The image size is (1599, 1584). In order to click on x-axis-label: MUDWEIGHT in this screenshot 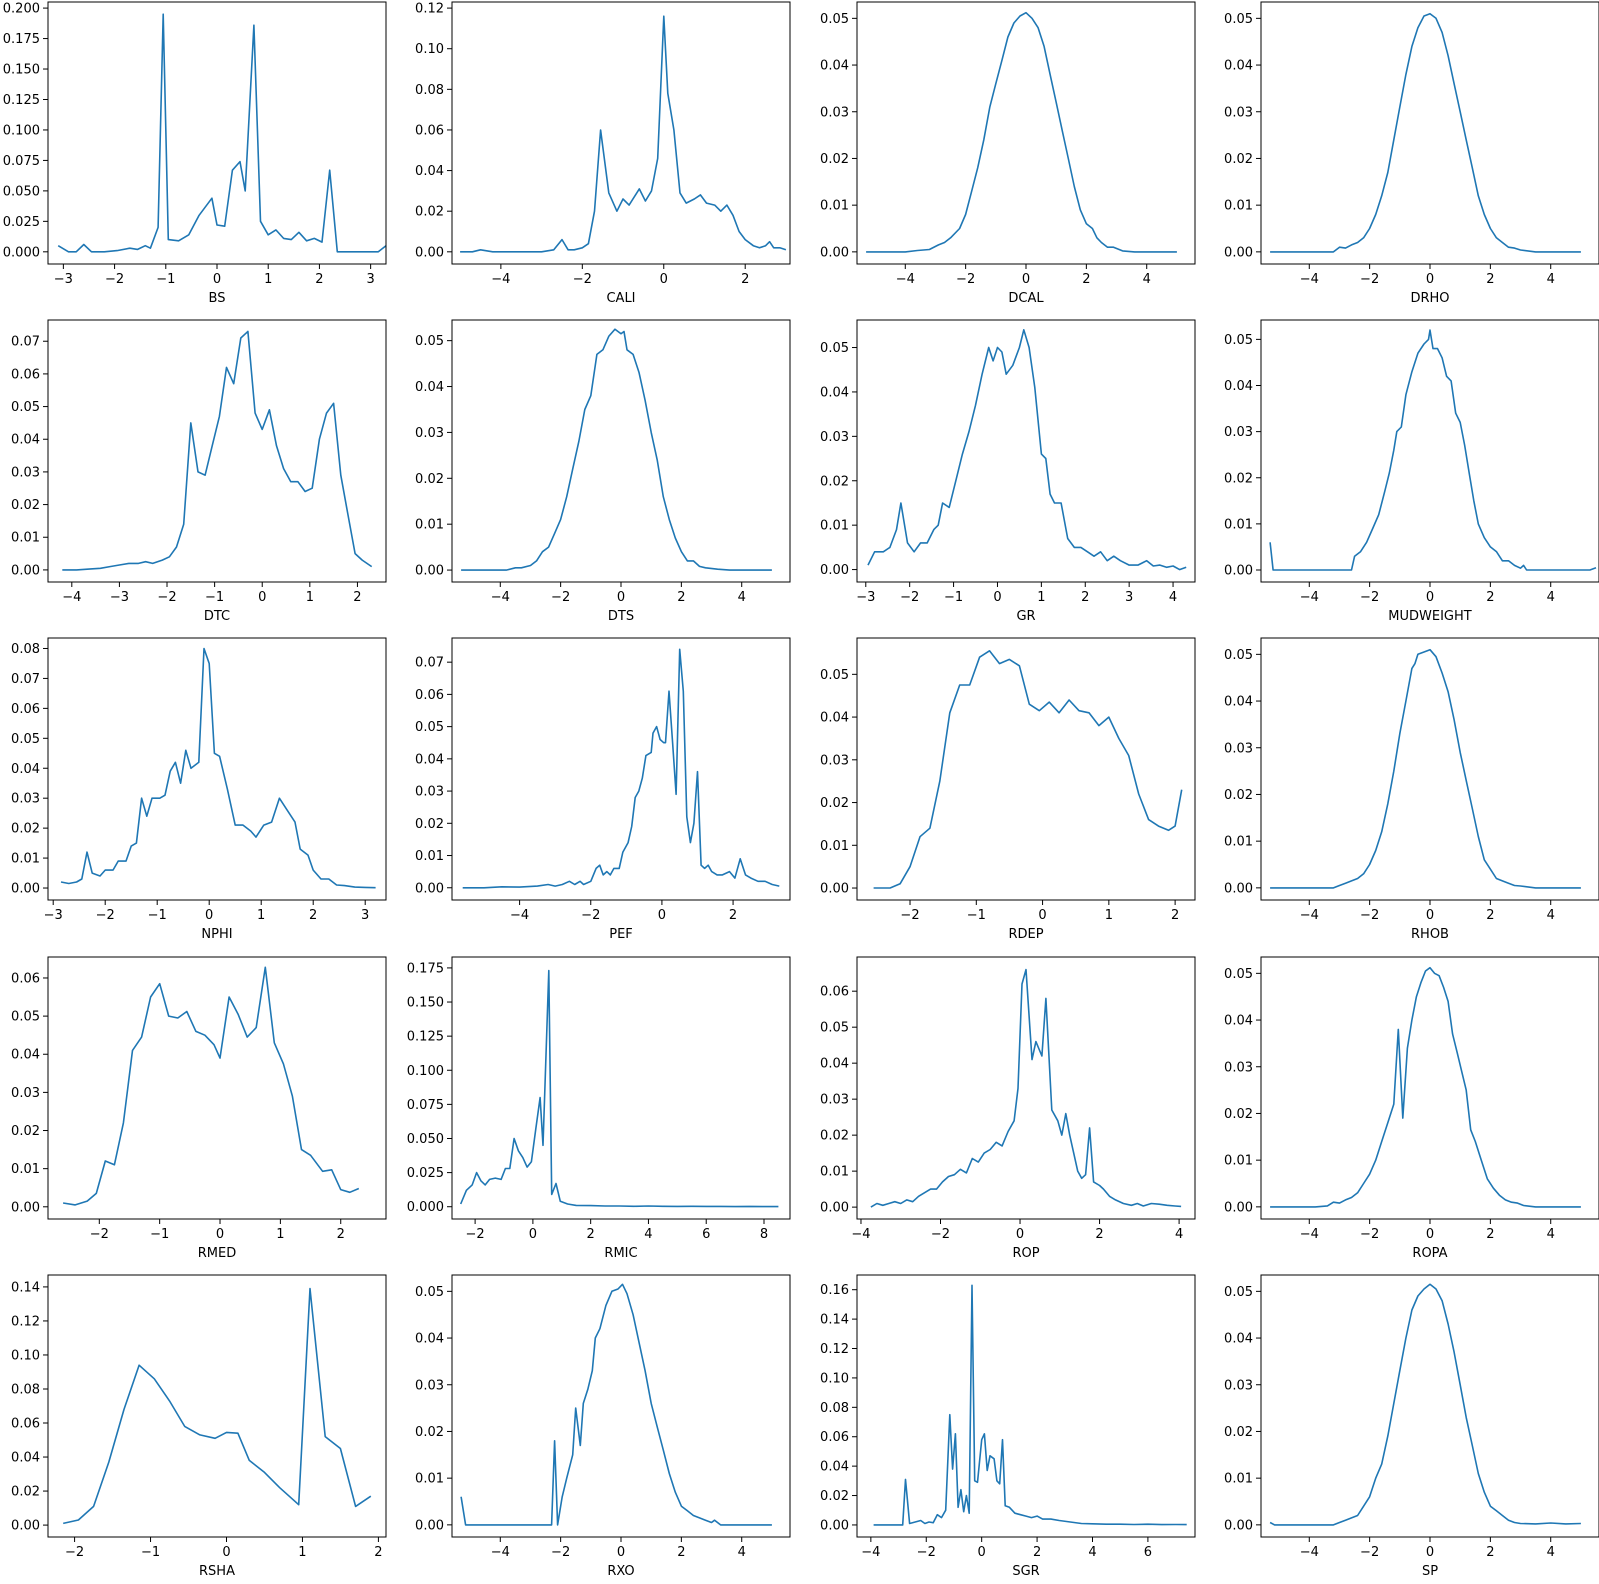, I will do `click(1429, 616)`.